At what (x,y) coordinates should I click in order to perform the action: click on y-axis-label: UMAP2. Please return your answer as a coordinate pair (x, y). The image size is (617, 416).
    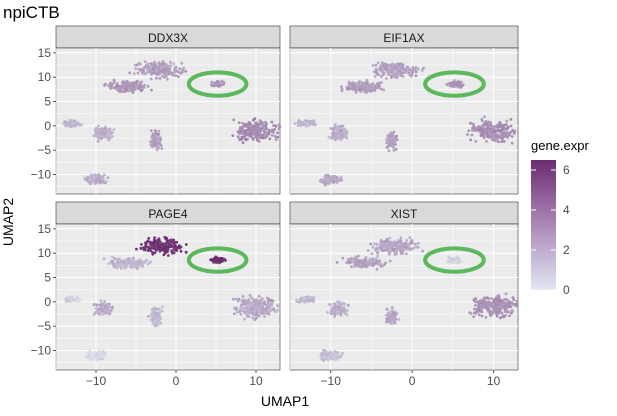
    Looking at the image, I should click on (8, 222).